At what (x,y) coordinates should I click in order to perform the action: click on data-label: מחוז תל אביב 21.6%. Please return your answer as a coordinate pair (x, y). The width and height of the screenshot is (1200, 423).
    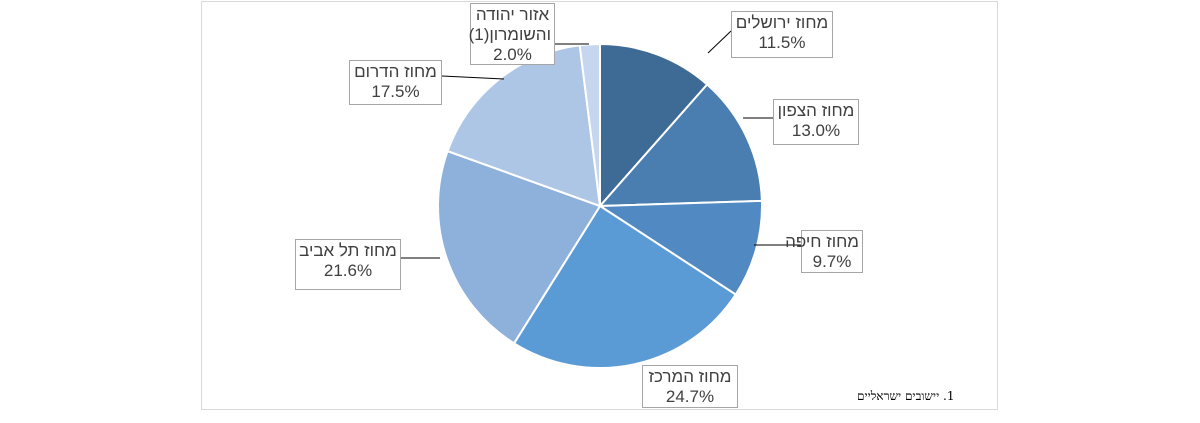
    Looking at the image, I should click on (348, 264).